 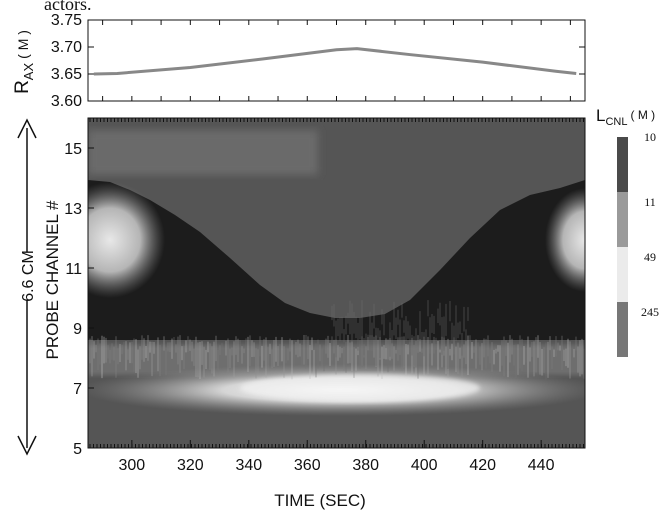 I want to click on svg-text:RAX( M ): RAX ( M ), so click(x=24, y=62).